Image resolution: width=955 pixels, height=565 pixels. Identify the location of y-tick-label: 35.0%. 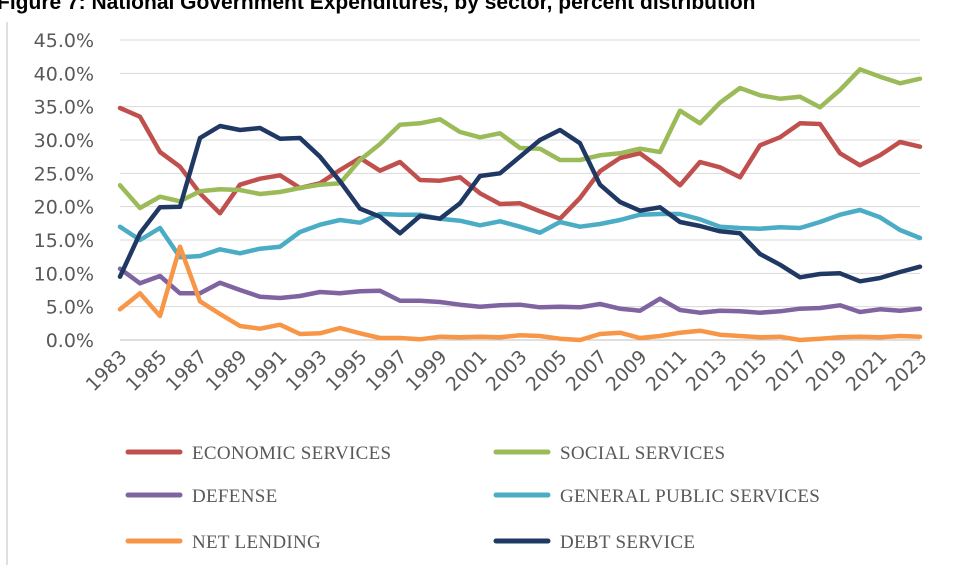
(64, 108).